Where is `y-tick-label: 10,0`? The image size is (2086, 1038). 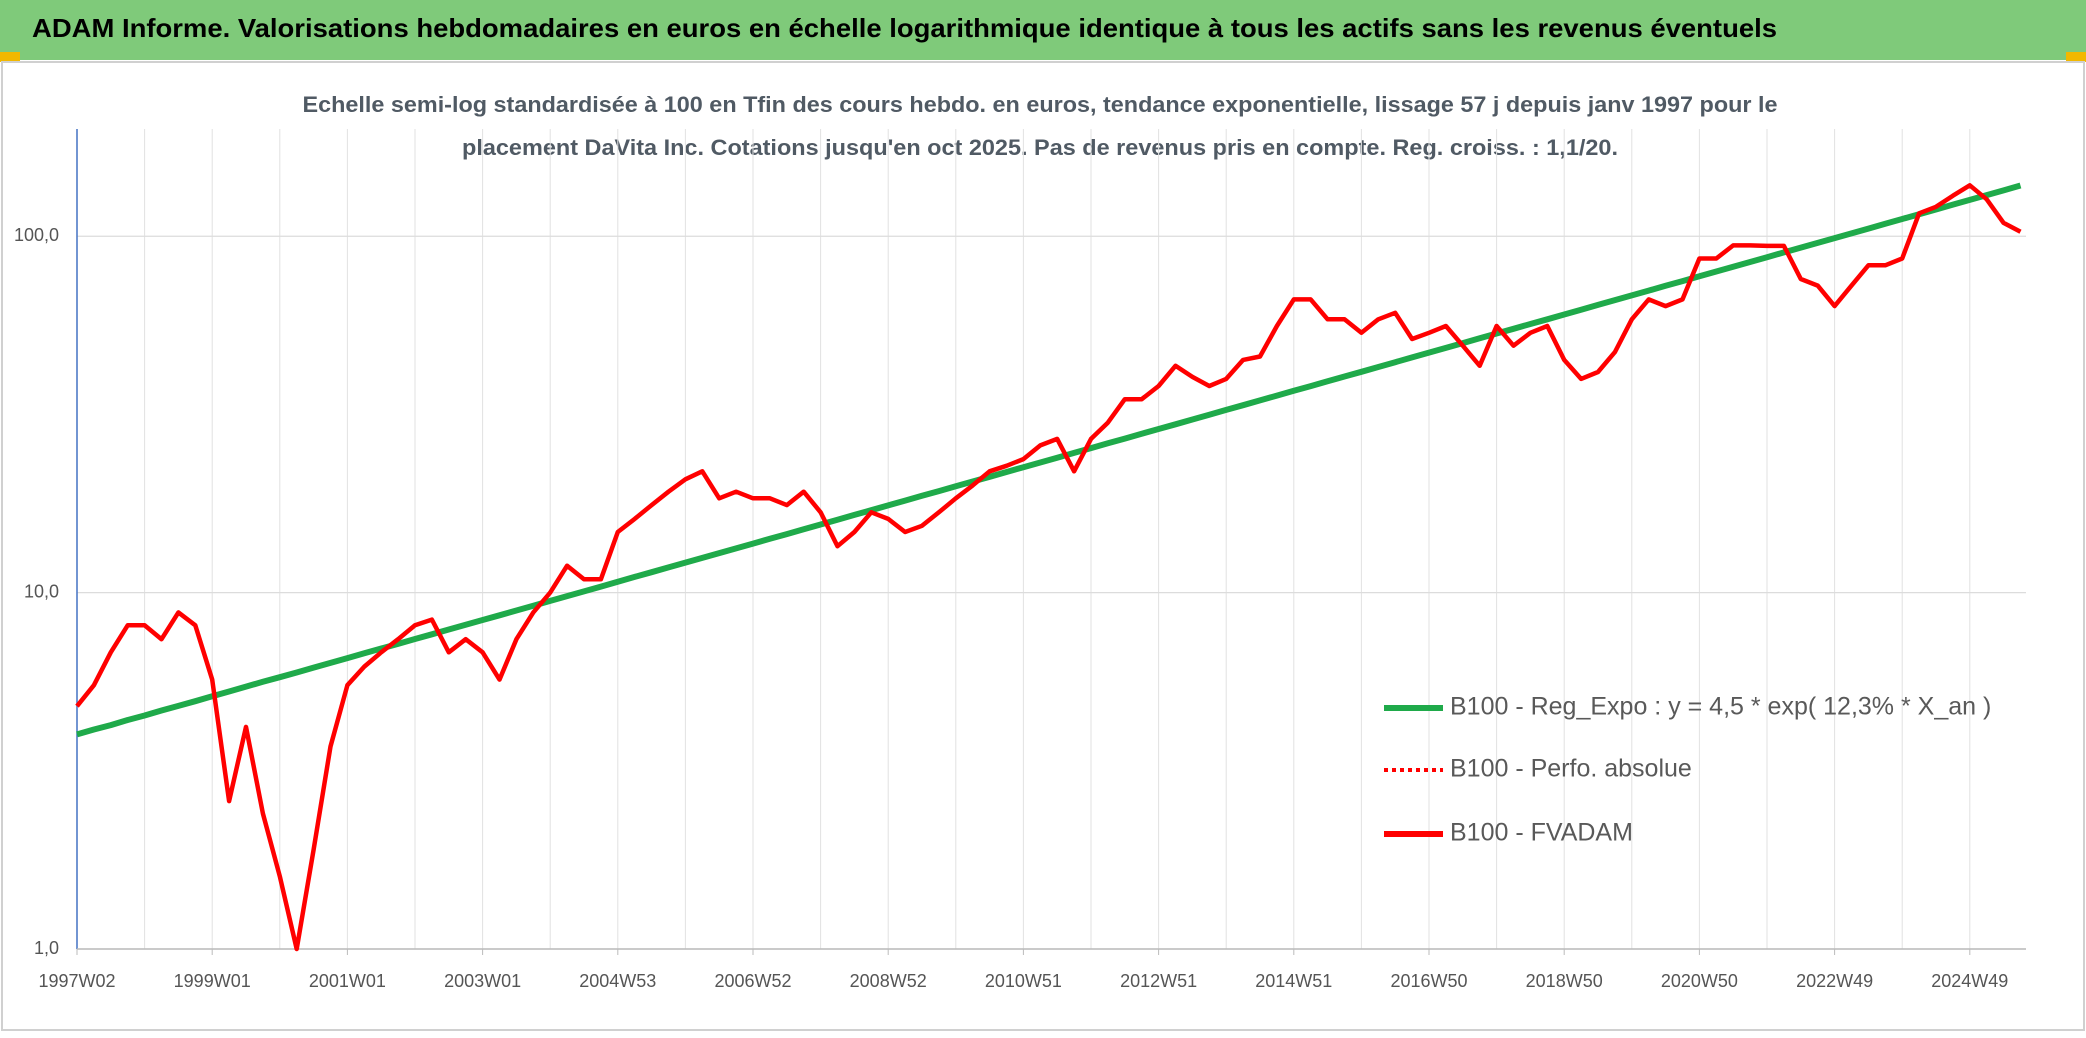 y-tick-label: 10,0 is located at coordinates (41, 591).